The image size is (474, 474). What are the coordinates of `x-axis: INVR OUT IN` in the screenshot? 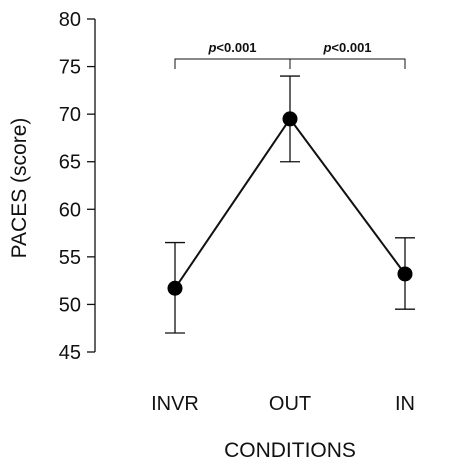 It's located at (283, 404).